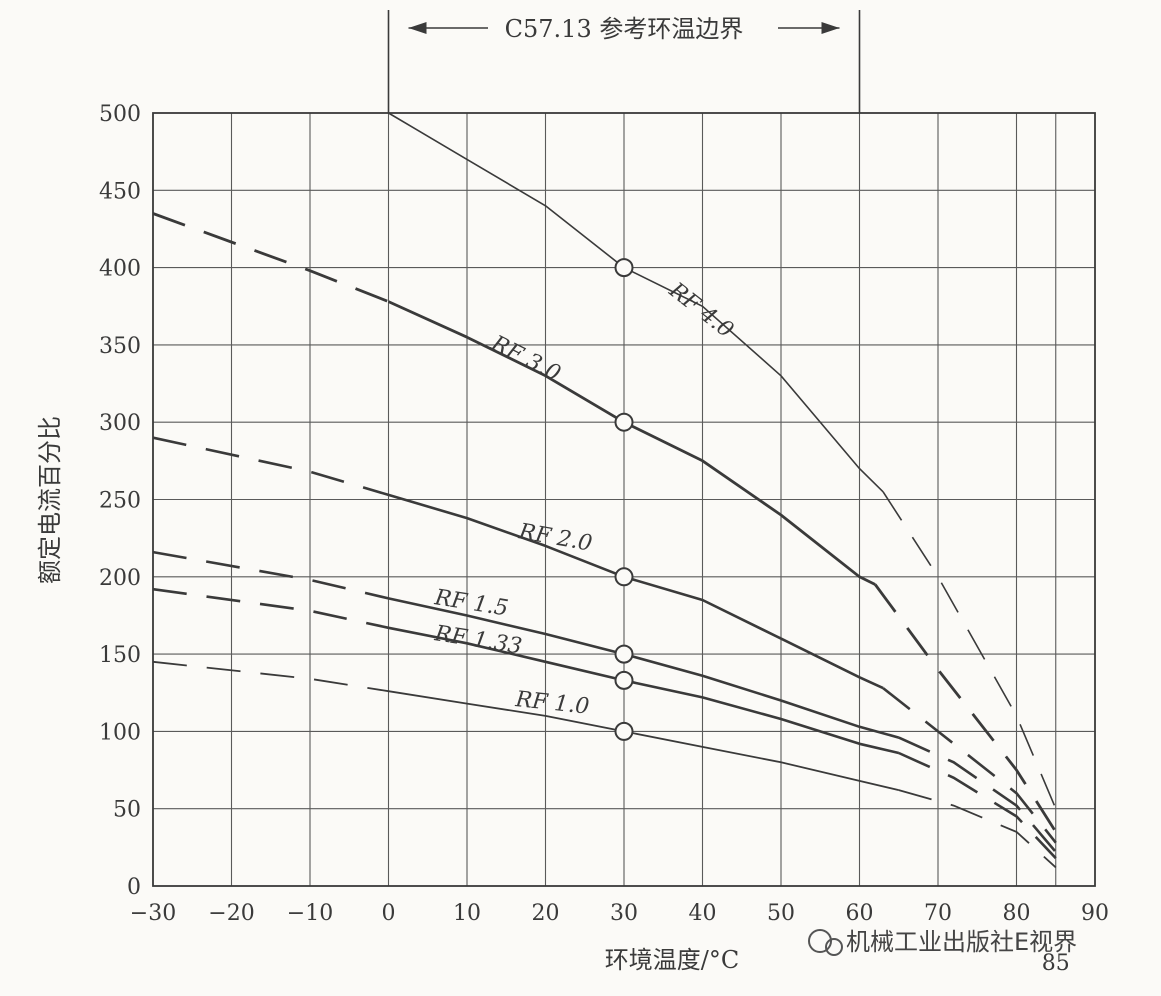 The image size is (1161, 996). I want to click on x-tick-label: 40, so click(703, 913).